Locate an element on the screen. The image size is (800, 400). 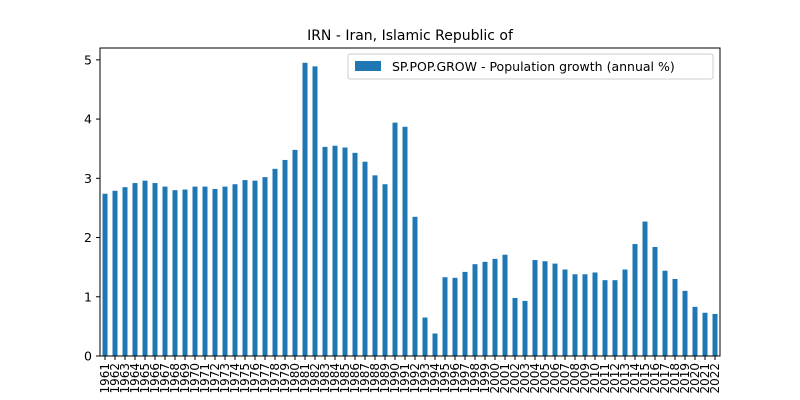
bar-2016 is located at coordinates (655, 301).